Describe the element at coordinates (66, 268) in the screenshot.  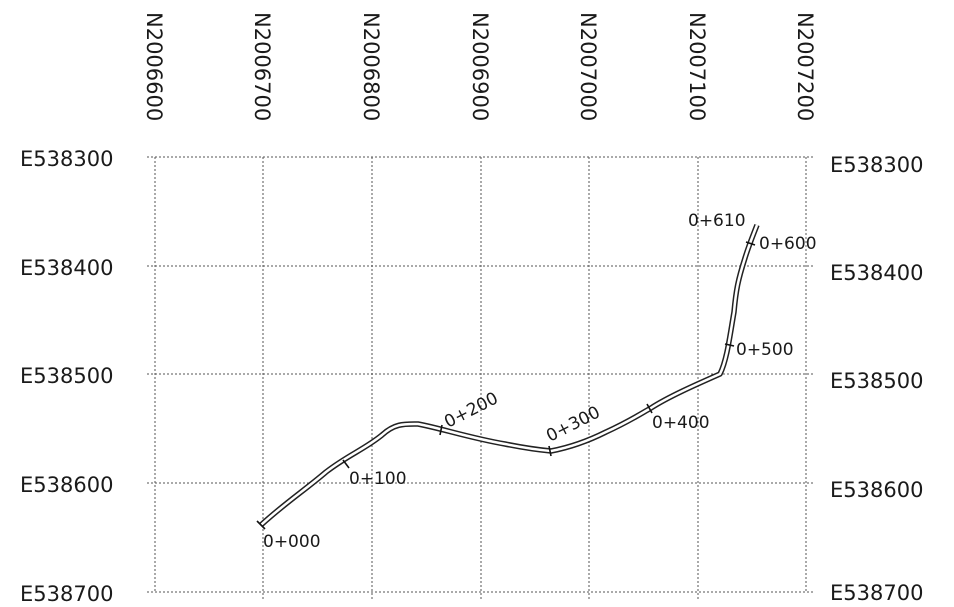
I see `easting-label-left: E538400` at that location.